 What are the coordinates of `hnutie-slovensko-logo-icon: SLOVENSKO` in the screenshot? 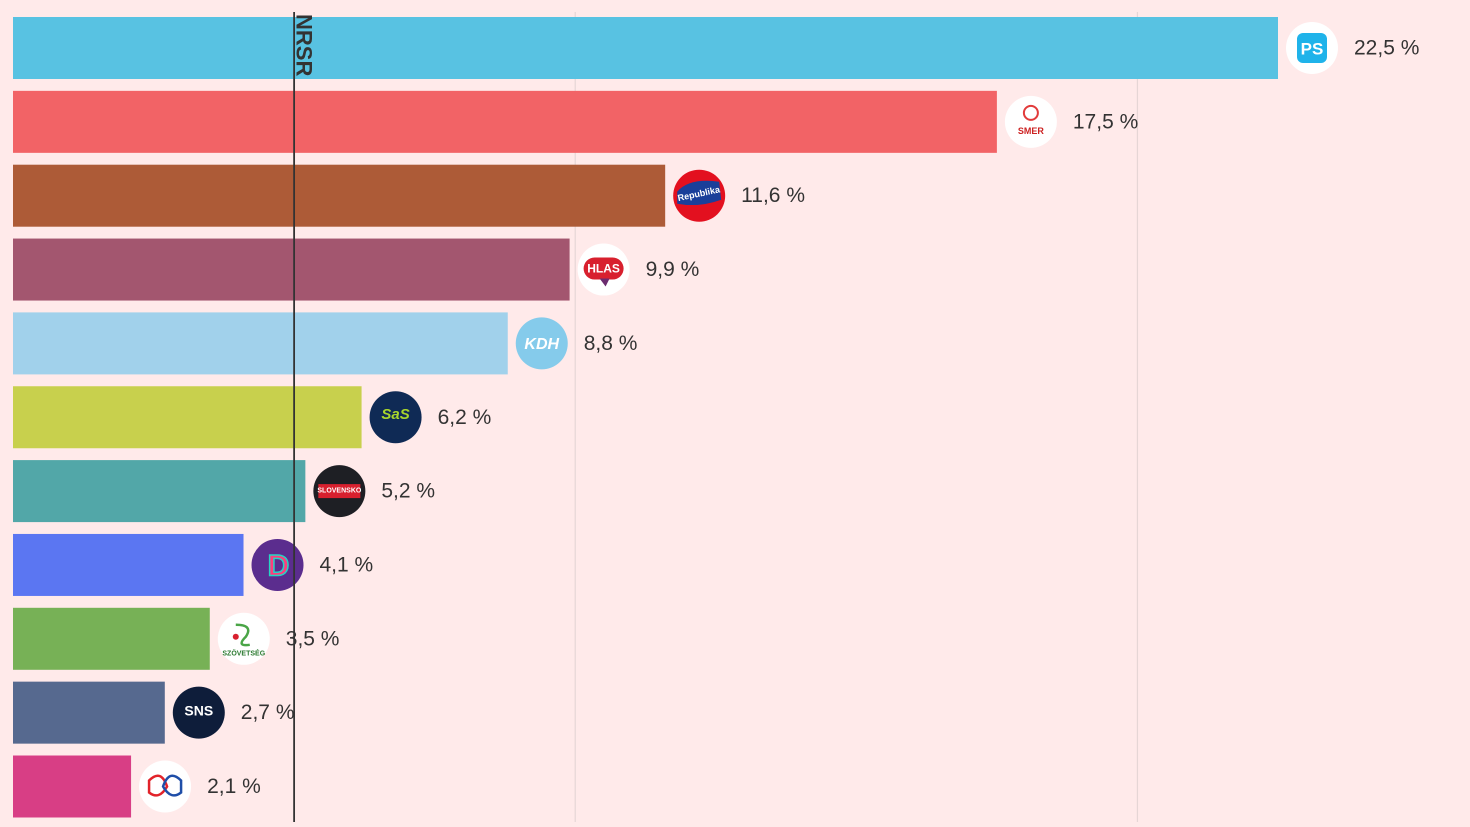 It's located at (339, 491).